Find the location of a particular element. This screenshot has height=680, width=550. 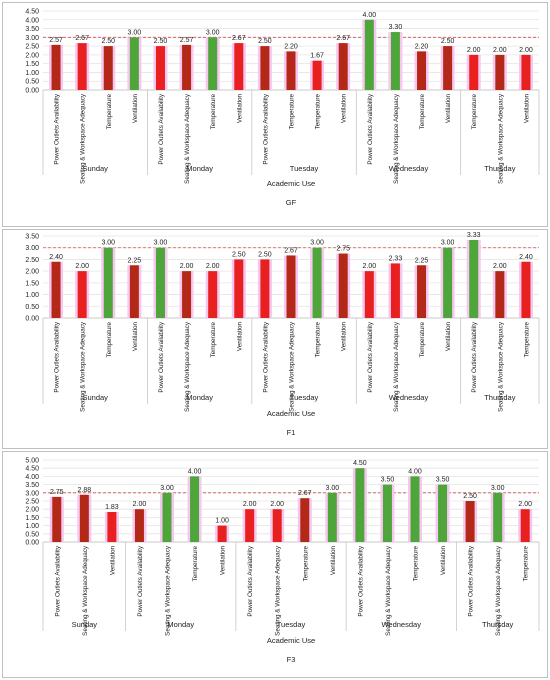

data-label: 2.67 is located at coordinates (239, 38).